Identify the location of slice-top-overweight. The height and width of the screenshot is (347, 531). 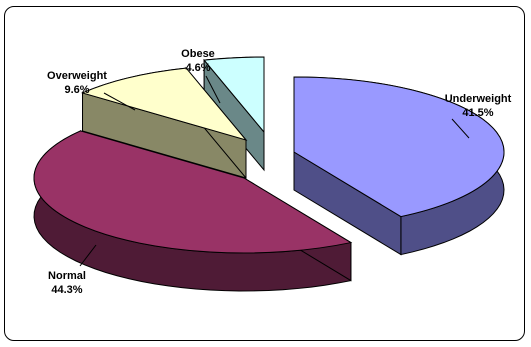
(164, 104).